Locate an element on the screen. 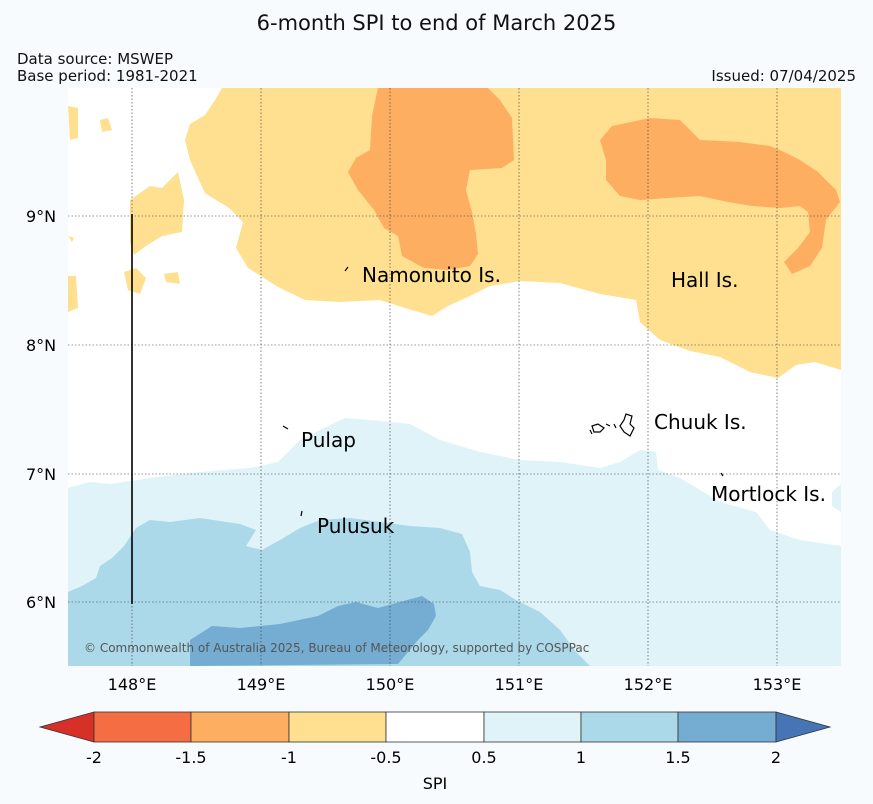 The image size is (873, 804). colorbar-moderately-wet is located at coordinates (629, 727).